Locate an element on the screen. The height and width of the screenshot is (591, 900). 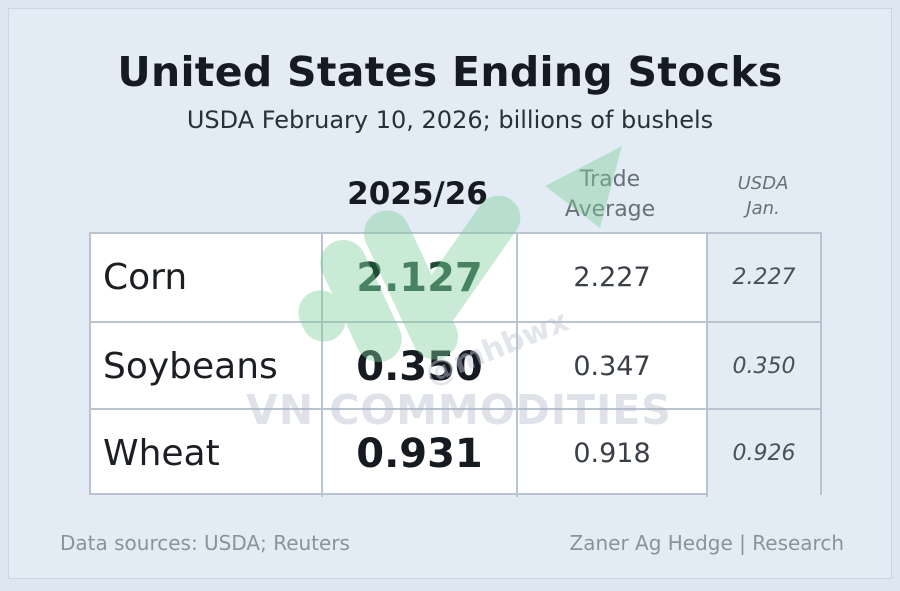
table-row-corn: Corn 2.127 2.227 2.227 is located at coordinates (455, 277).